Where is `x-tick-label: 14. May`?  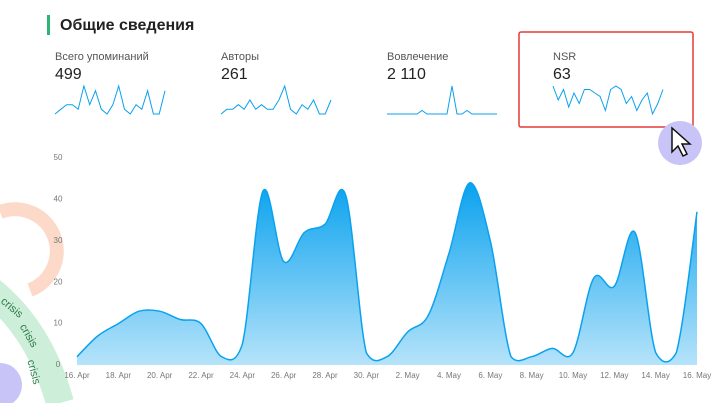 x-tick-label: 14. May is located at coordinates (655, 375).